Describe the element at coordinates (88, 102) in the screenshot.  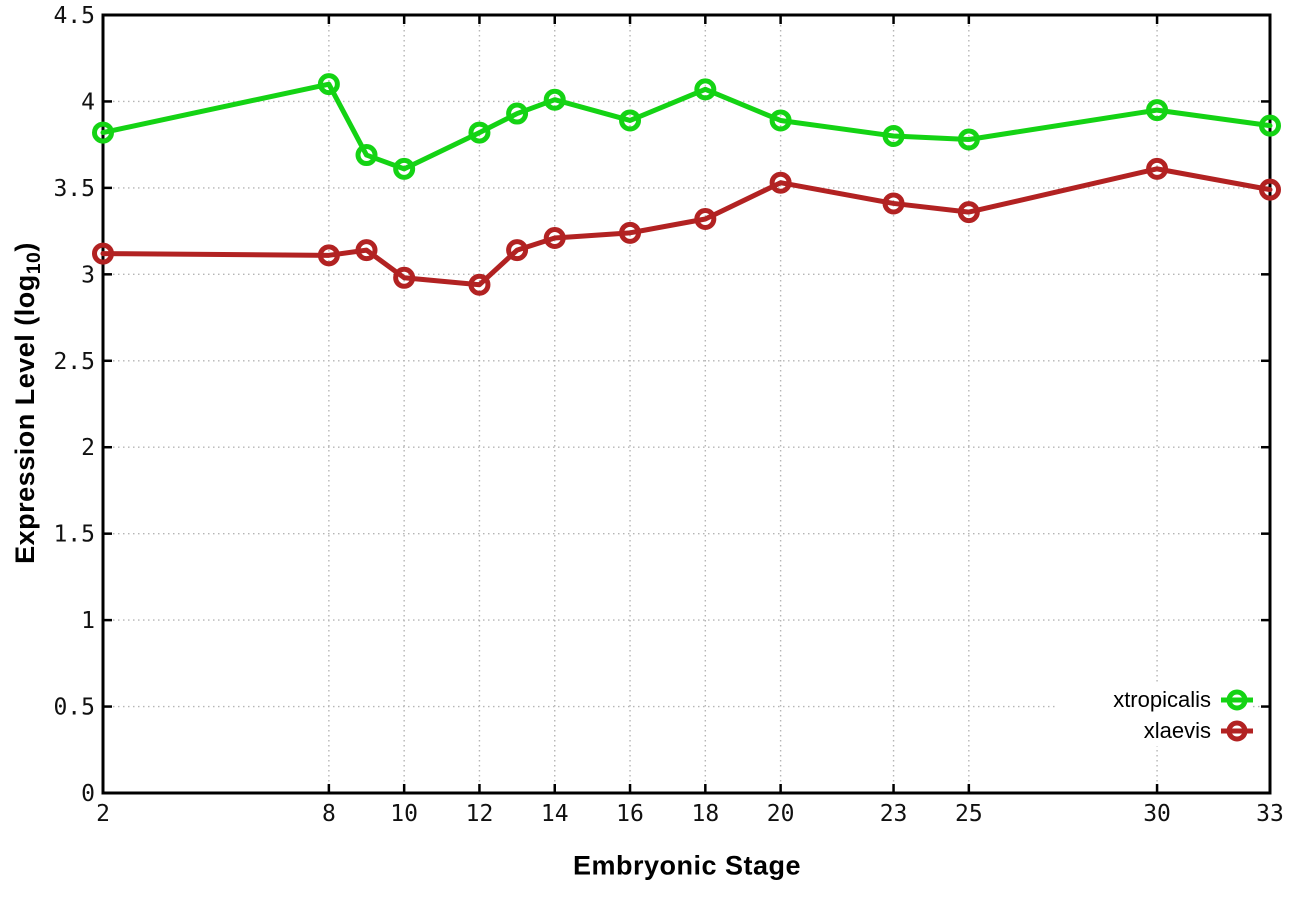
I see `y-tick-label: 4` at that location.